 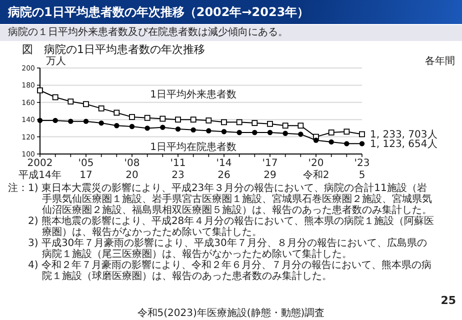 What do you see at coordinates (86, 169) in the screenshot?
I see `x-tick-label: '05 17` at bounding box center [86, 169].